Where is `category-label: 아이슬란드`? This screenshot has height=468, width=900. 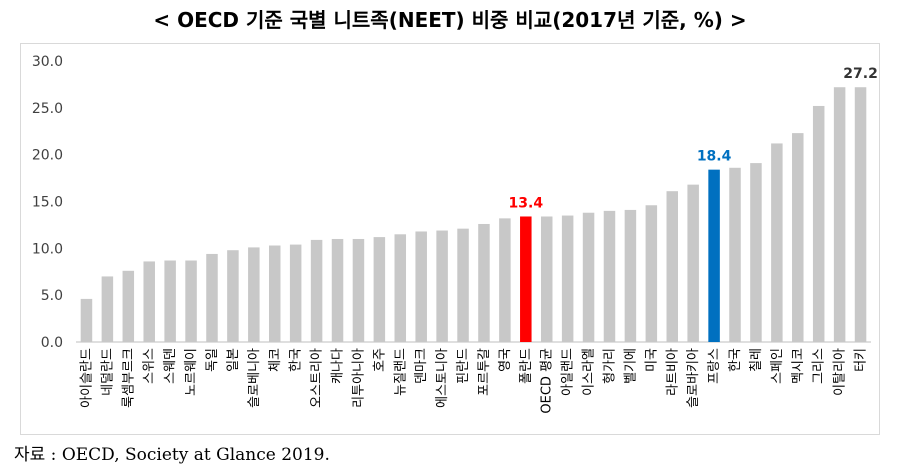 category-label: 아이슬란드 is located at coordinates (86, 378).